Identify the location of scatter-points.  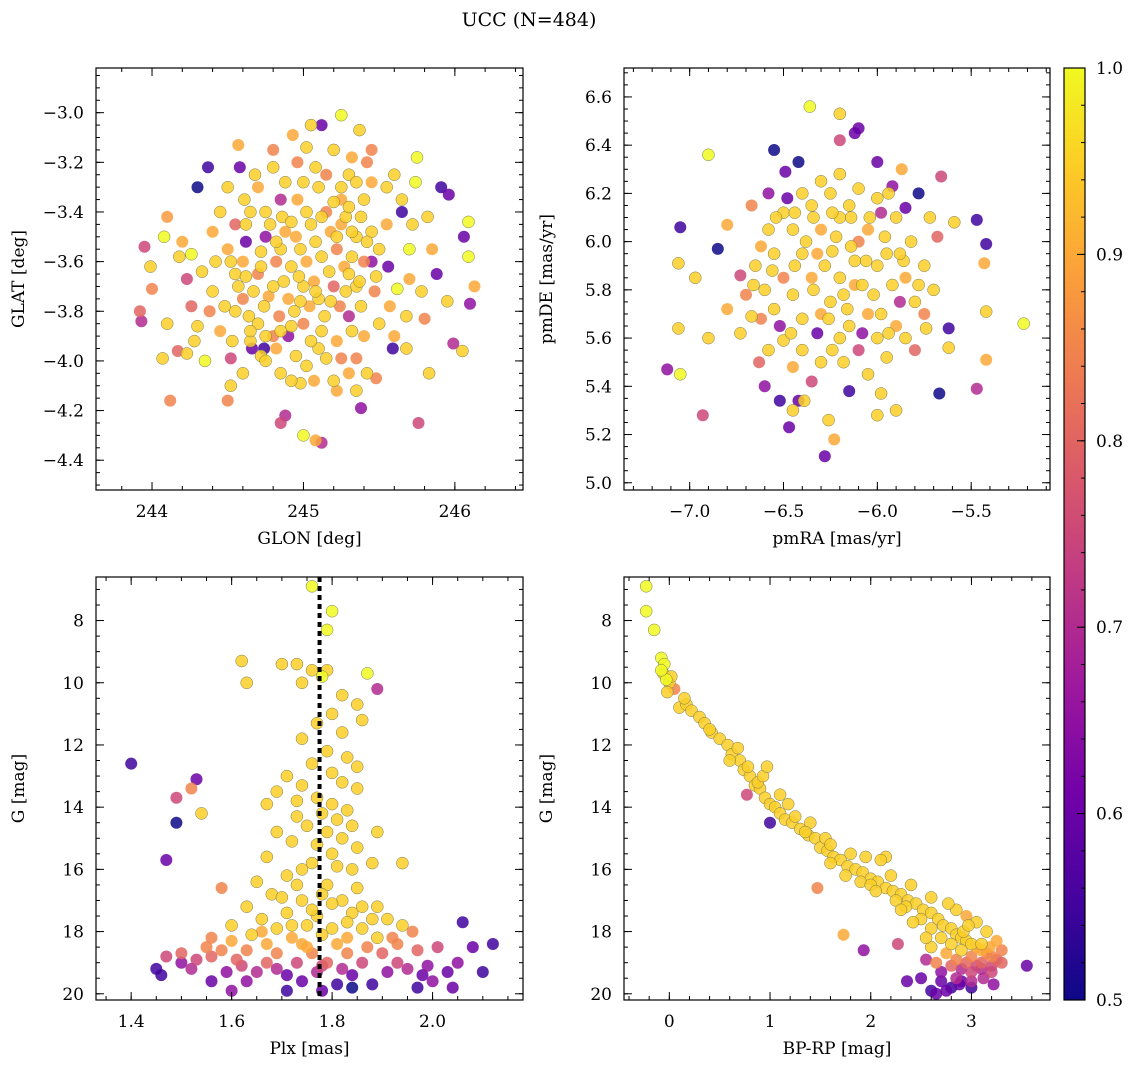
(845, 281).